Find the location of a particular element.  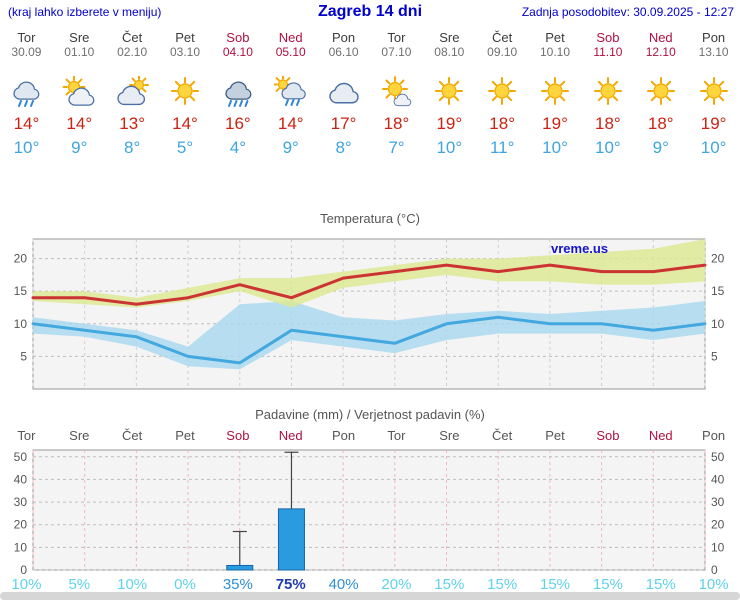

y-tick-label: 40 is located at coordinates (718, 479).